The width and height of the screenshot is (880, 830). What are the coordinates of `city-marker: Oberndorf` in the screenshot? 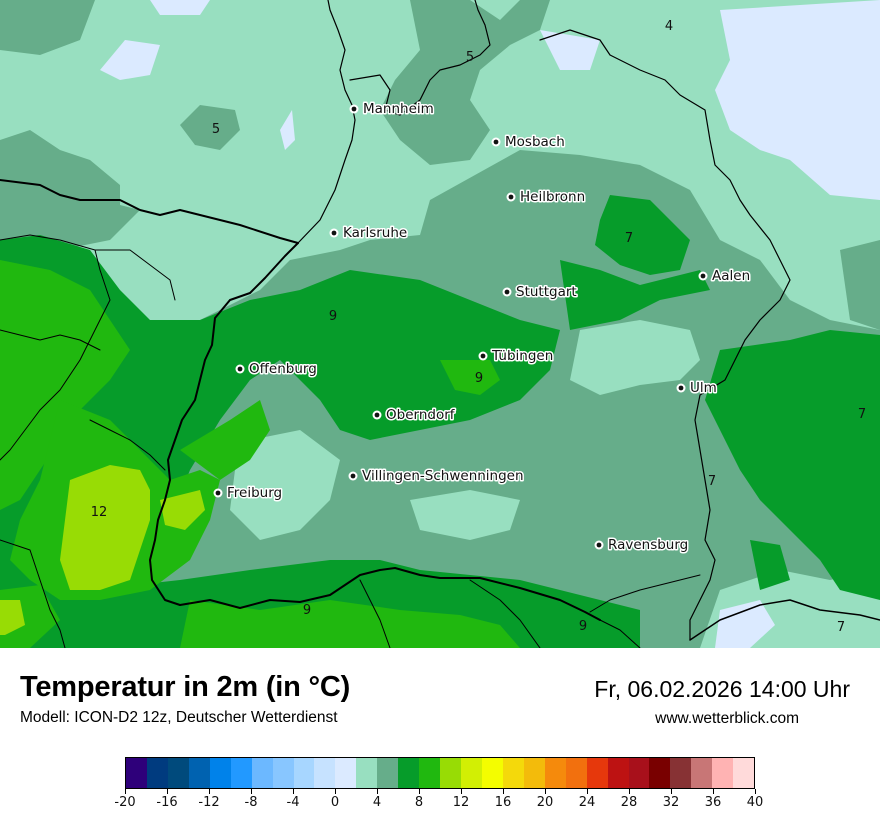 It's located at (414, 415).